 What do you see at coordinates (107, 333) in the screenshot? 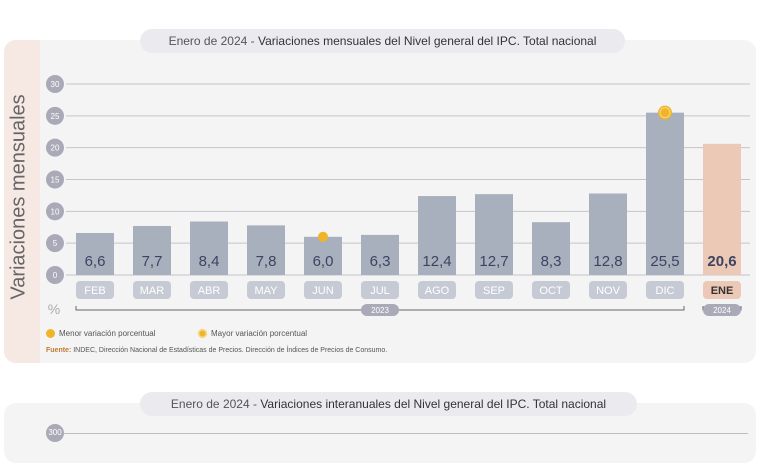
I see `legend-min-label: Menor variación porcentual` at bounding box center [107, 333].